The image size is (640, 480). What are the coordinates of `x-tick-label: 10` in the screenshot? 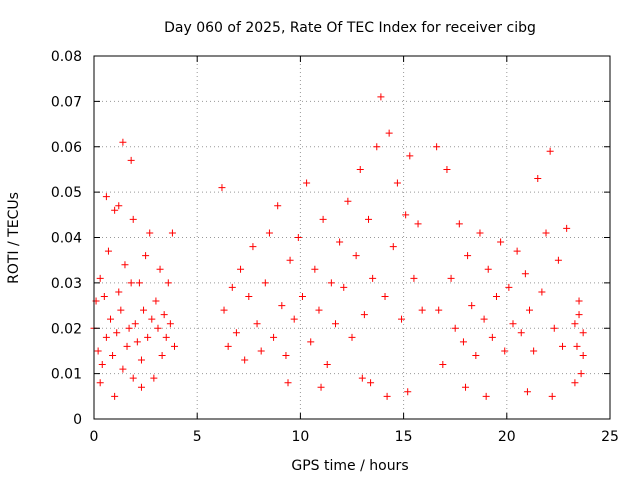 It's located at (300, 437).